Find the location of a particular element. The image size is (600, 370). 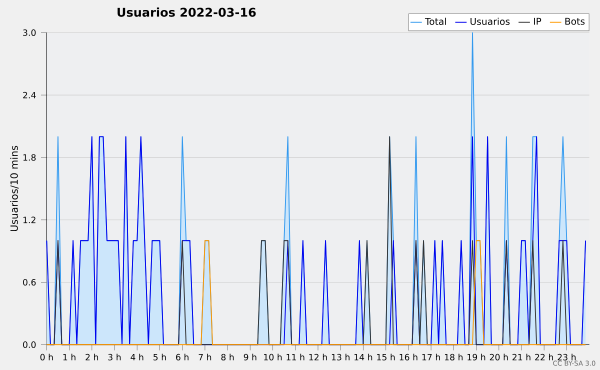

legend-label: Usuarios is located at coordinates (490, 21).